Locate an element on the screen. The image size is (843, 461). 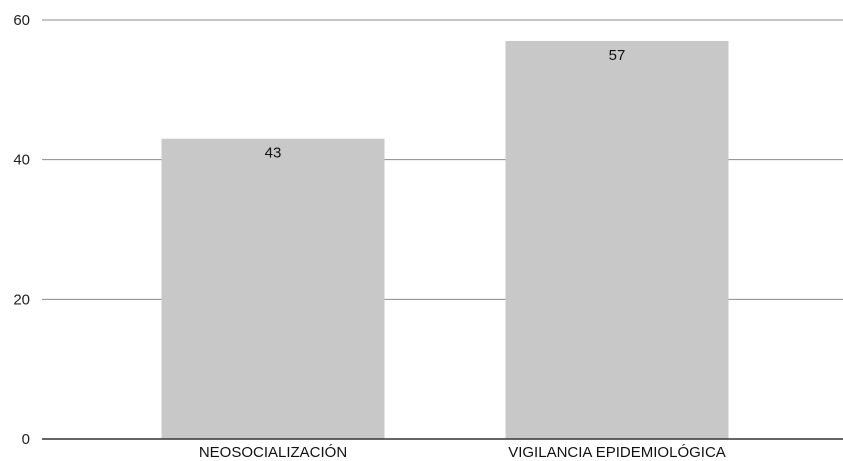
y-tick-label: 20 is located at coordinates (21, 299).